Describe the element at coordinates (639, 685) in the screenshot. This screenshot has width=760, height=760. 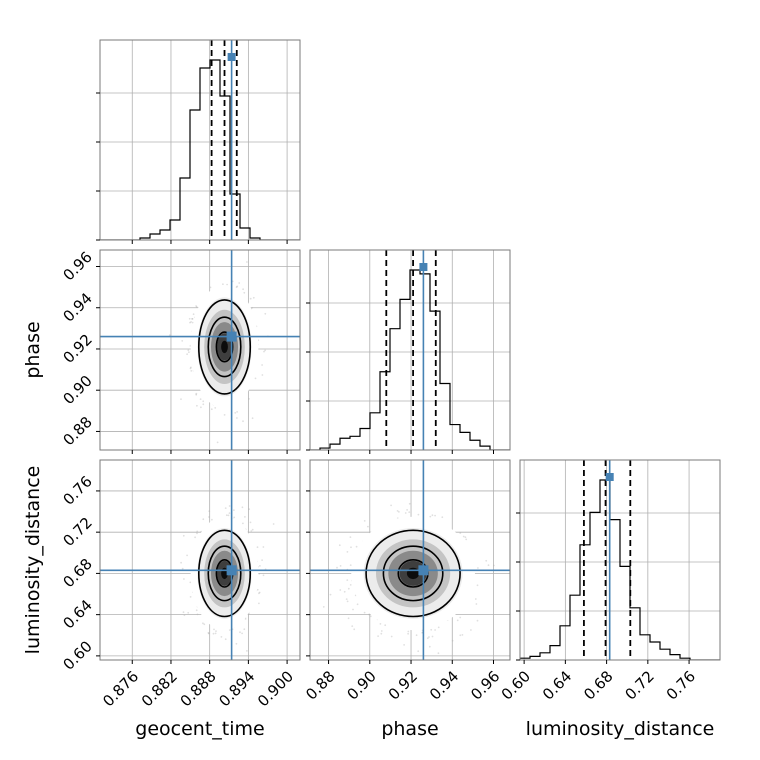
I see `x-tick-label-luminosity_distance: 0.72` at that location.